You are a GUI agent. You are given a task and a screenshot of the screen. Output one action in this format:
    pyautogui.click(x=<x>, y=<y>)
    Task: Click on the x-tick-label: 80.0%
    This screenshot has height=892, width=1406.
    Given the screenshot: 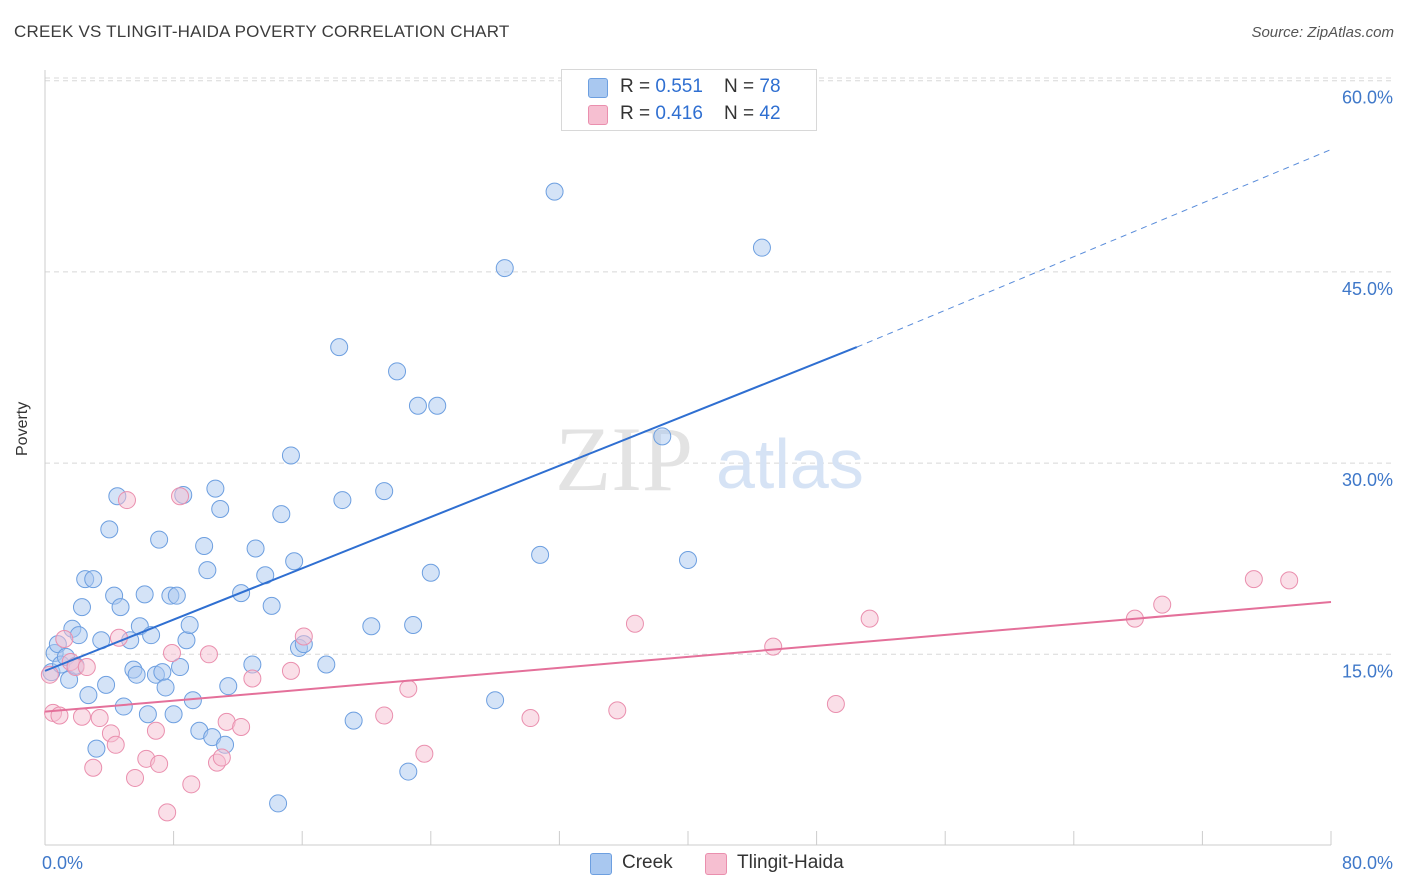 What is the action you would take?
    pyautogui.click(x=1367, y=863)
    